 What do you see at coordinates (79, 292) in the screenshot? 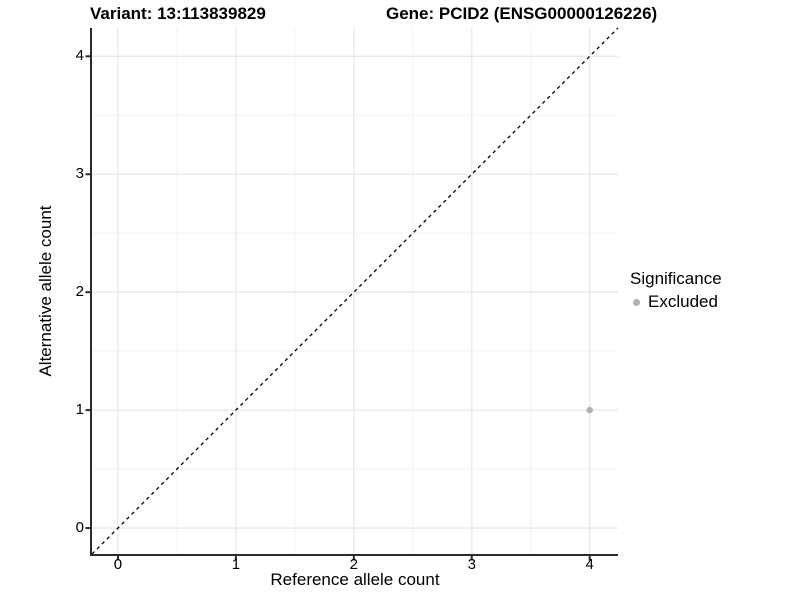
I see `y-tick-label: 2` at bounding box center [79, 292].